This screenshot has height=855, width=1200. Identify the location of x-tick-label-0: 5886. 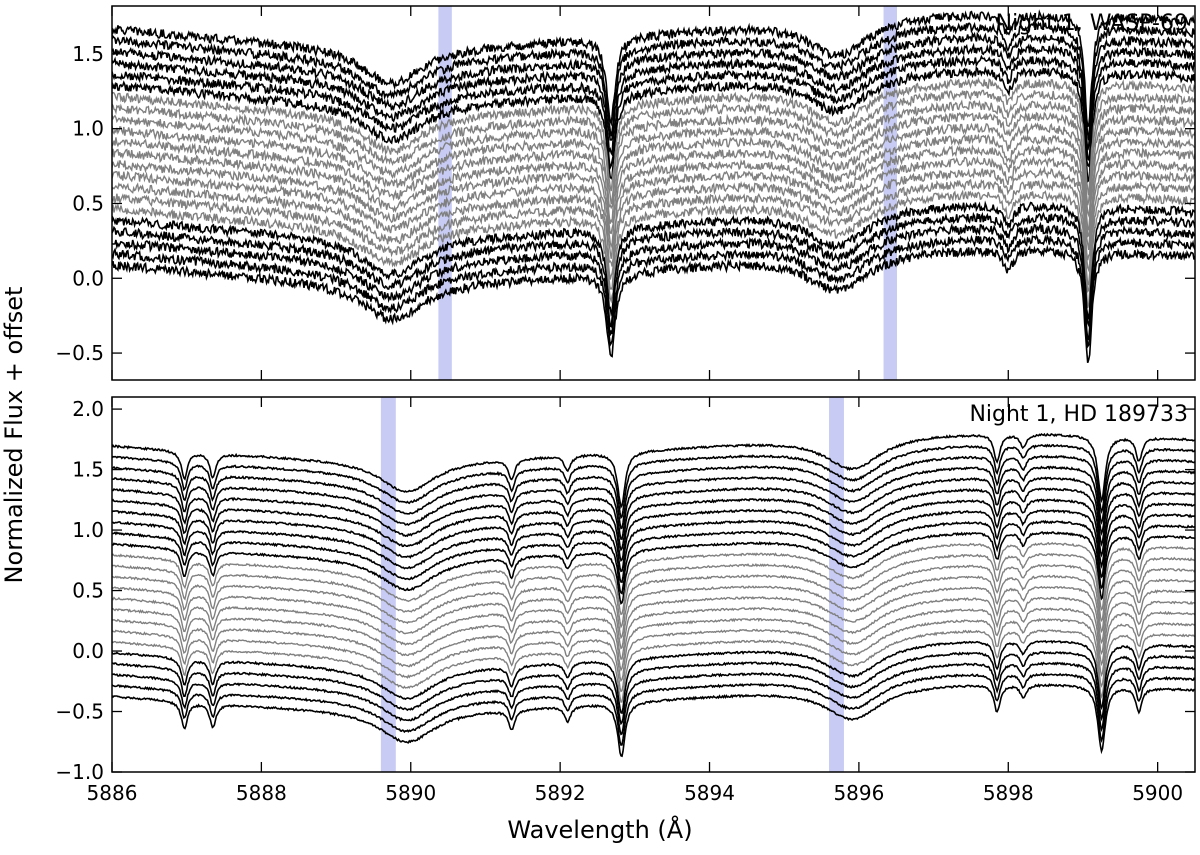
(112, 793).